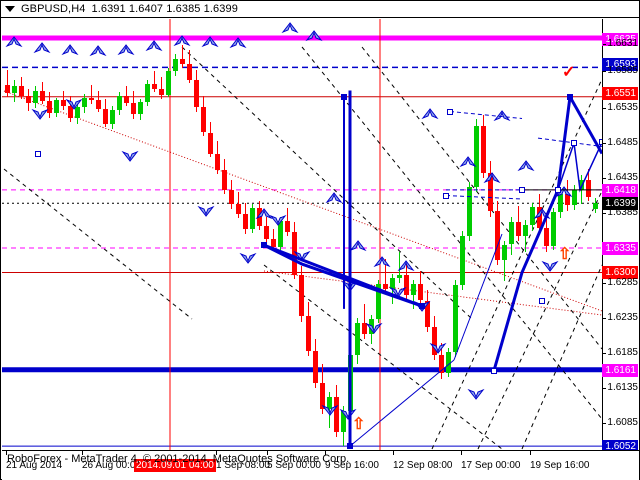  What do you see at coordinates (574, 143) in the screenshot?
I see `anchor-handle-d` at bounding box center [574, 143].